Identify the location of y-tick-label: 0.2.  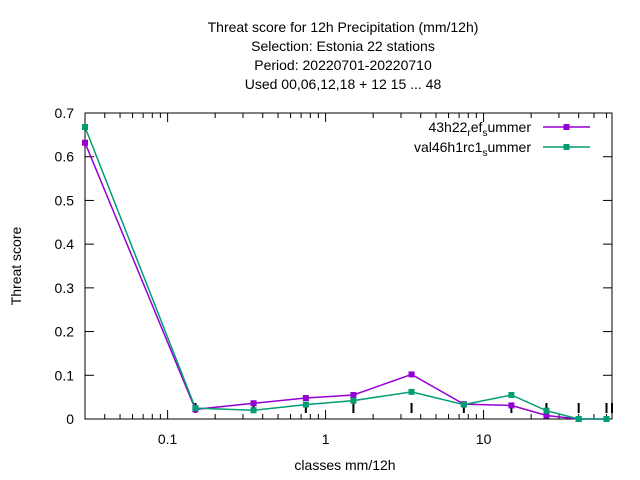
(65, 332).